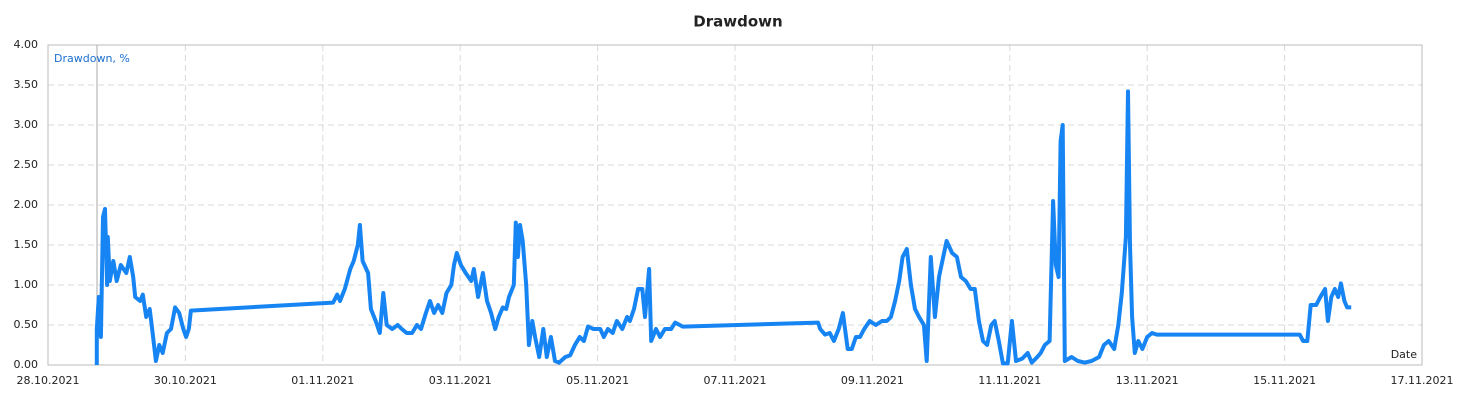  What do you see at coordinates (26, 324) in the screenshot?
I see `y-tick-label: 0.50` at bounding box center [26, 324].